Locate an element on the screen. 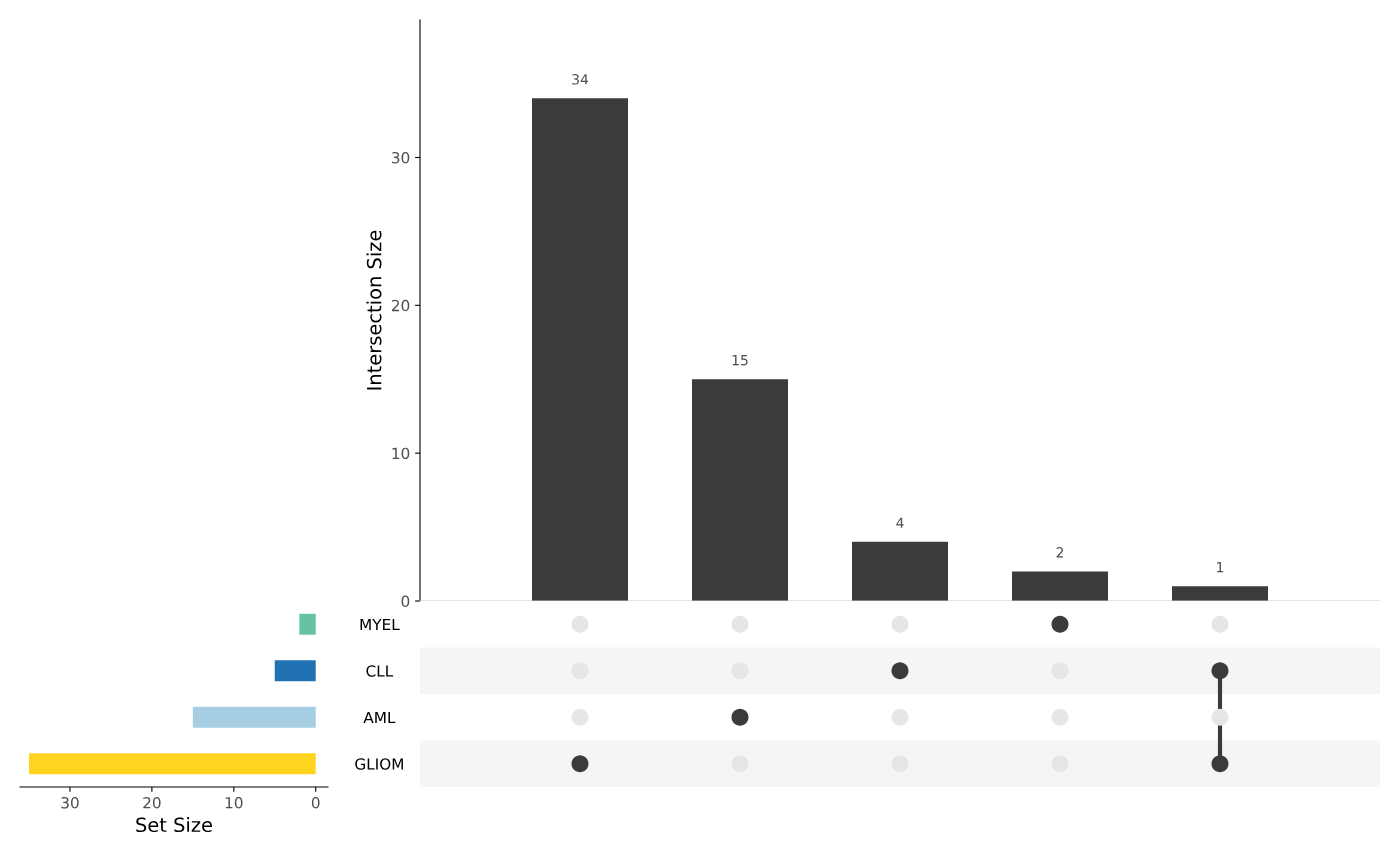 The height and width of the screenshot is (865, 1400). y-tick-label: 10 is located at coordinates (401, 453).